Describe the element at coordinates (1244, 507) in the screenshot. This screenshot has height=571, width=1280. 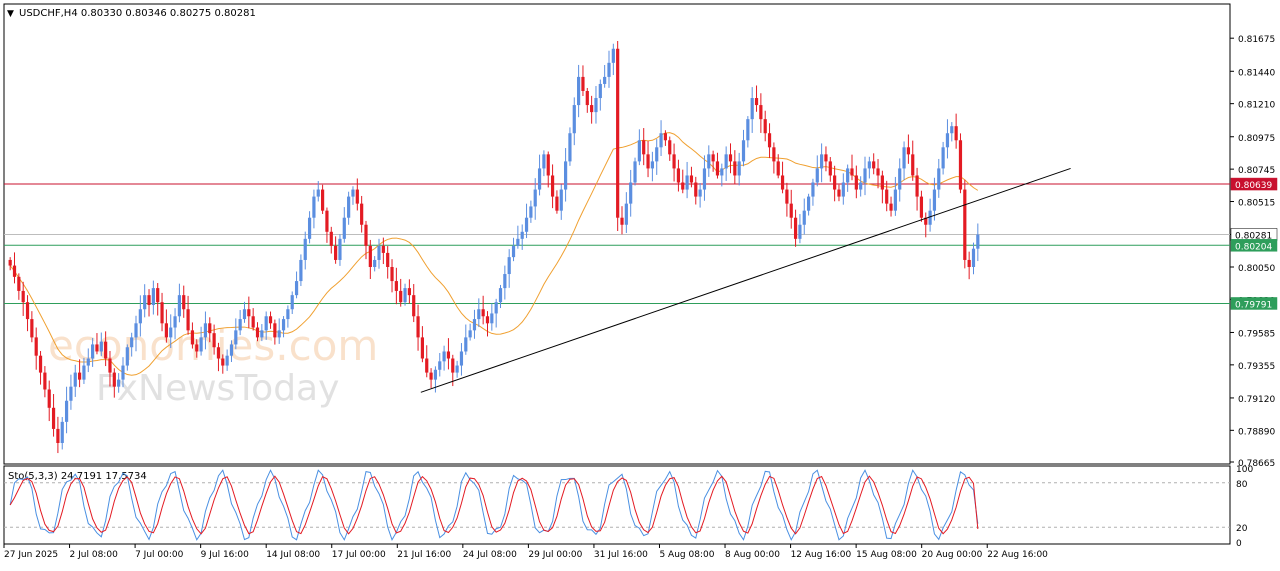
I see `stoch-axis: 100 80 20 0` at that location.